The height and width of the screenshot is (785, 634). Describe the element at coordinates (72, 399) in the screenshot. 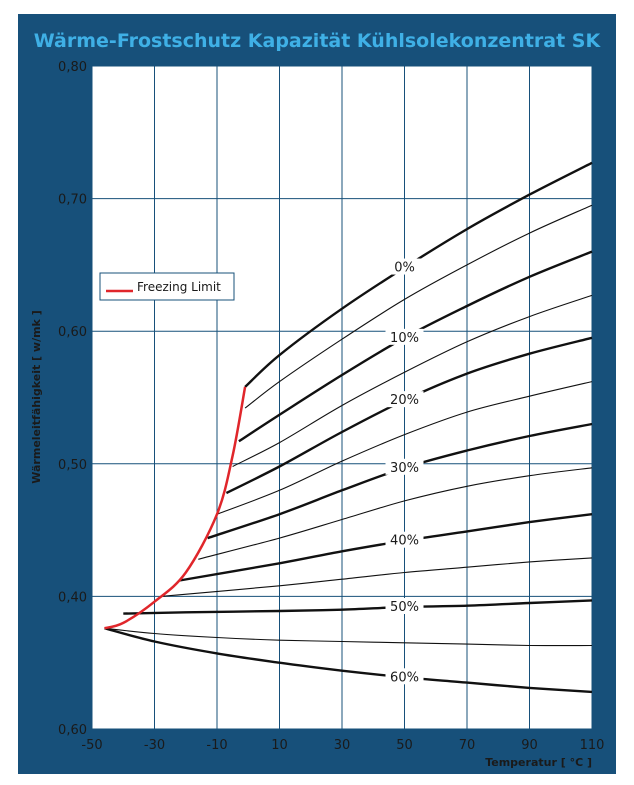

I see `y-tick-labels: 0,60 0,40 0,50 0,60 0,70 0,80` at that location.